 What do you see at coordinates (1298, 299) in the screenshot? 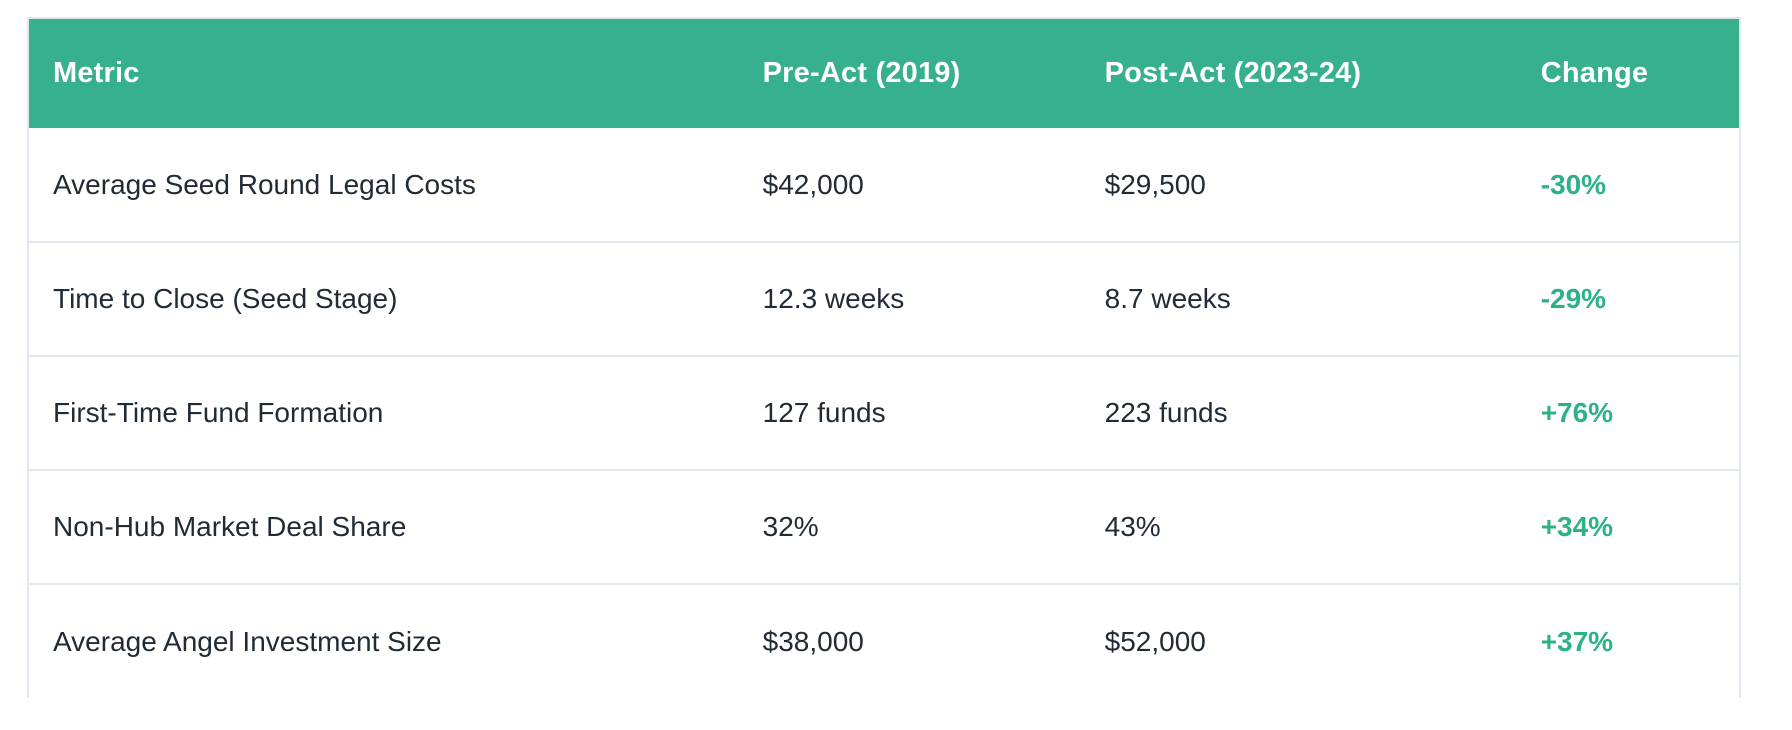
I see `cell-post-act-value: 8.7 weeks` at bounding box center [1298, 299].